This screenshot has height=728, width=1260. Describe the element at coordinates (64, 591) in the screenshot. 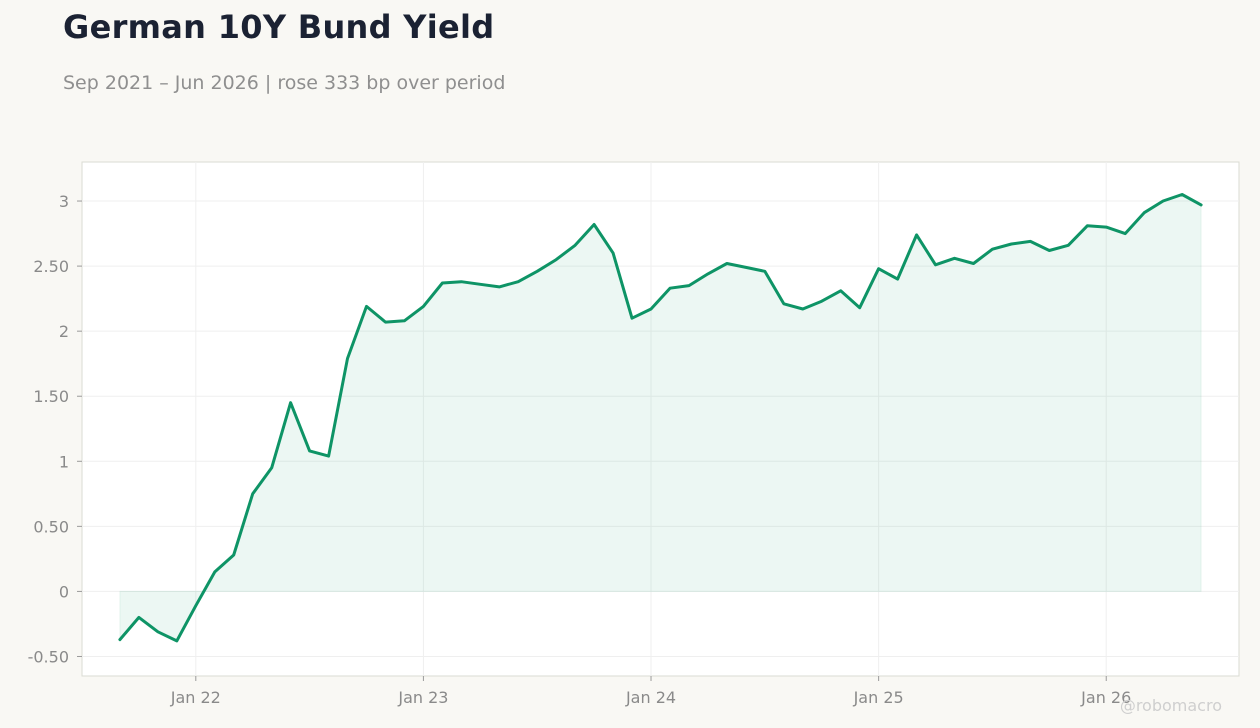

I see `y-tick-label: 0` at that location.